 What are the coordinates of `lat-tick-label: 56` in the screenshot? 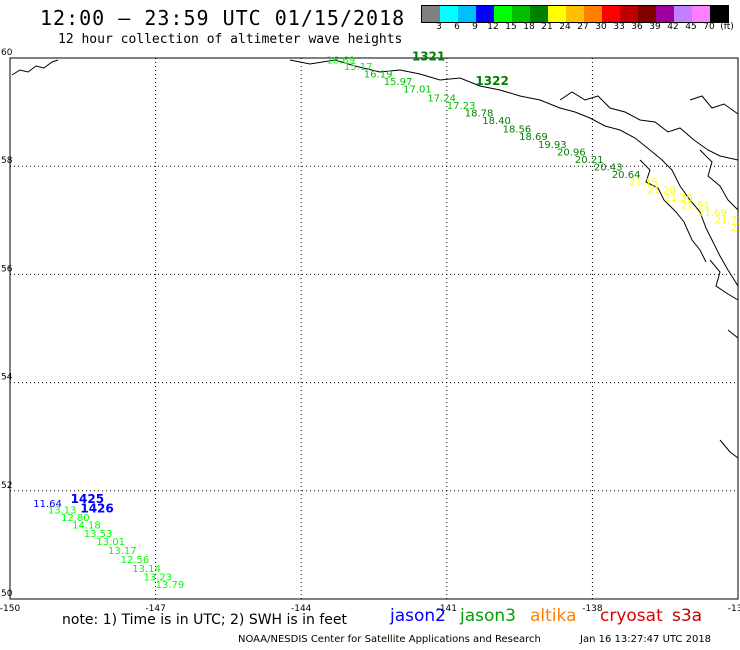 It's located at (7, 269).